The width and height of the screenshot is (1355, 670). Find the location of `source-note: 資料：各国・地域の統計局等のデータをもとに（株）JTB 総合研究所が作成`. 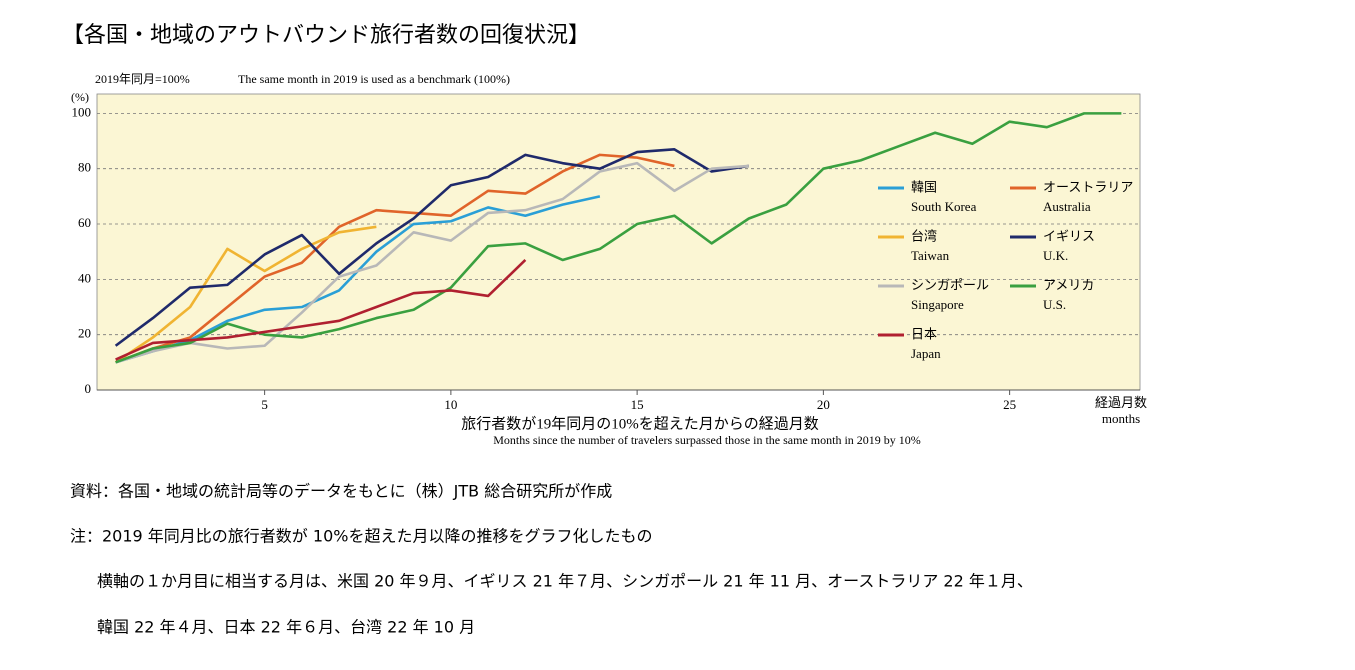

source-note: 資料：各国・地域の統計局等のデータをもとに（株）JTB 総合研究所が作成 is located at coordinates (341, 491).